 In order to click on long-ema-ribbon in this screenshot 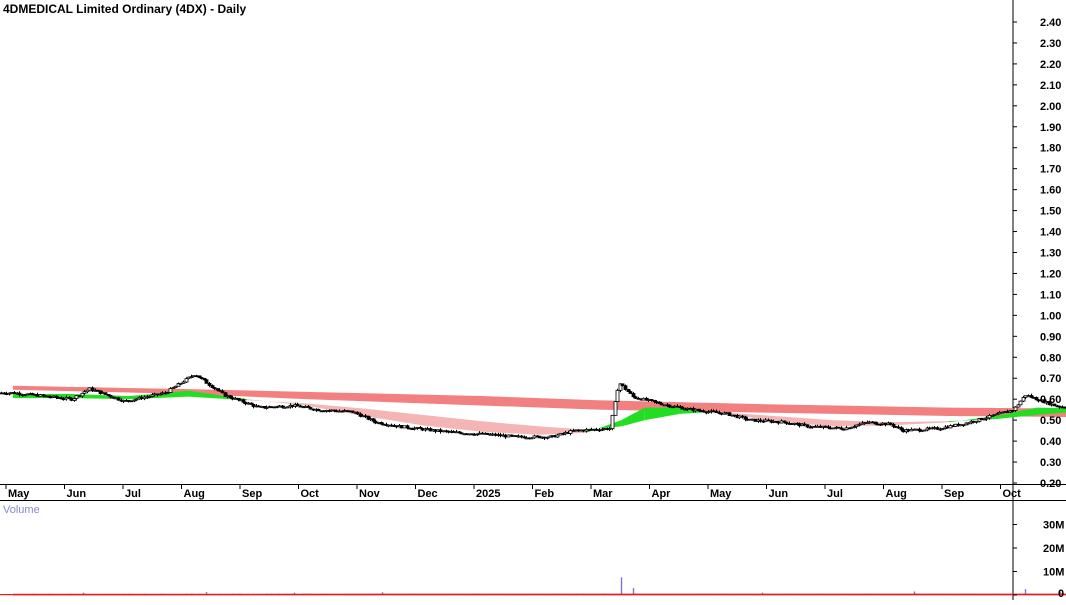, I will do `click(539, 412)`.